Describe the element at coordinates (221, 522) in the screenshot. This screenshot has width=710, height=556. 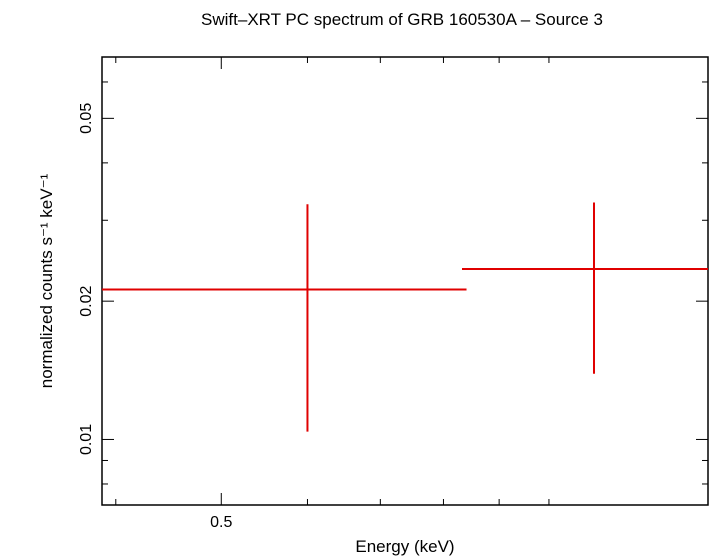
I see `x-tick-label: 0.5` at that location.